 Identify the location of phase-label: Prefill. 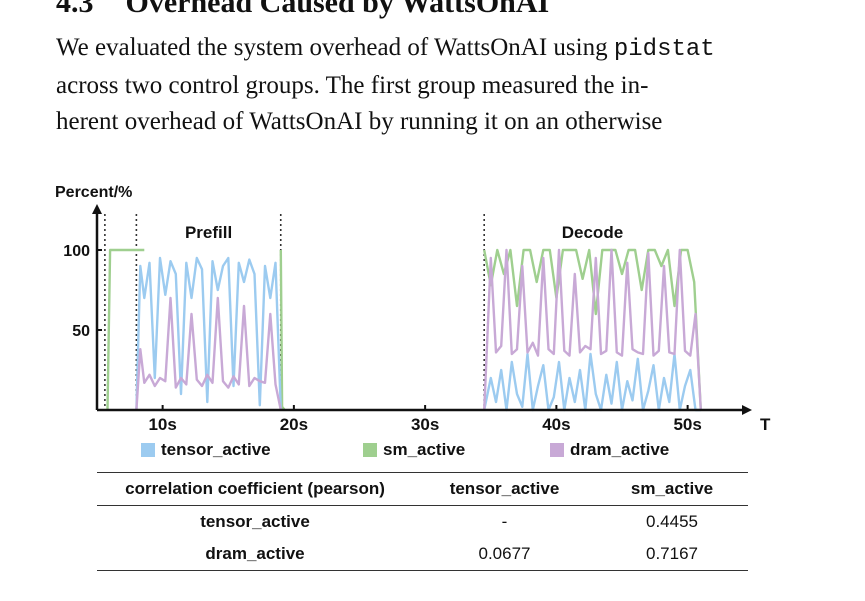
(208, 232).